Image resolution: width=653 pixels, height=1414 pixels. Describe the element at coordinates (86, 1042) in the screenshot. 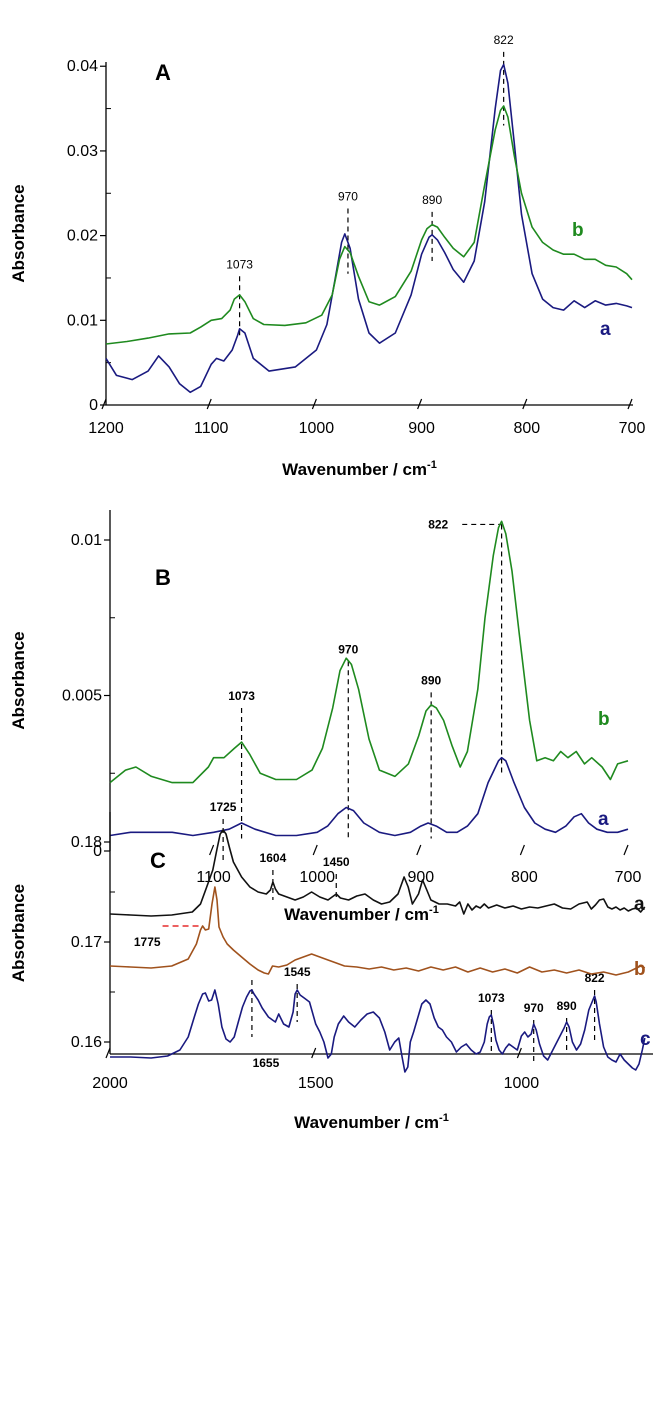

I see `y-tick-label: 0.16` at that location.